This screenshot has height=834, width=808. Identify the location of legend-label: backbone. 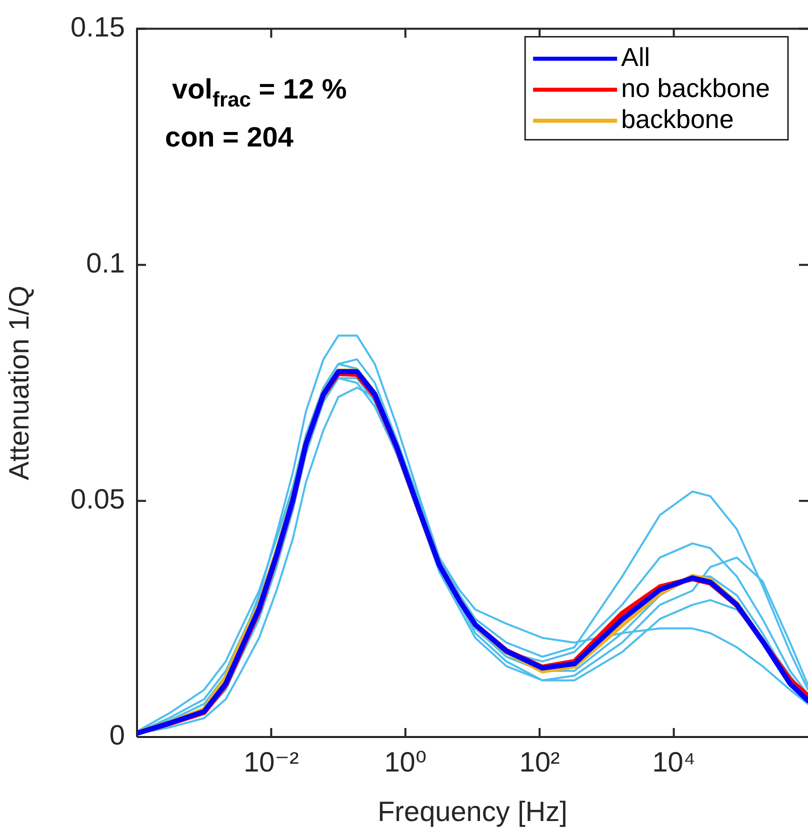
(677, 119).